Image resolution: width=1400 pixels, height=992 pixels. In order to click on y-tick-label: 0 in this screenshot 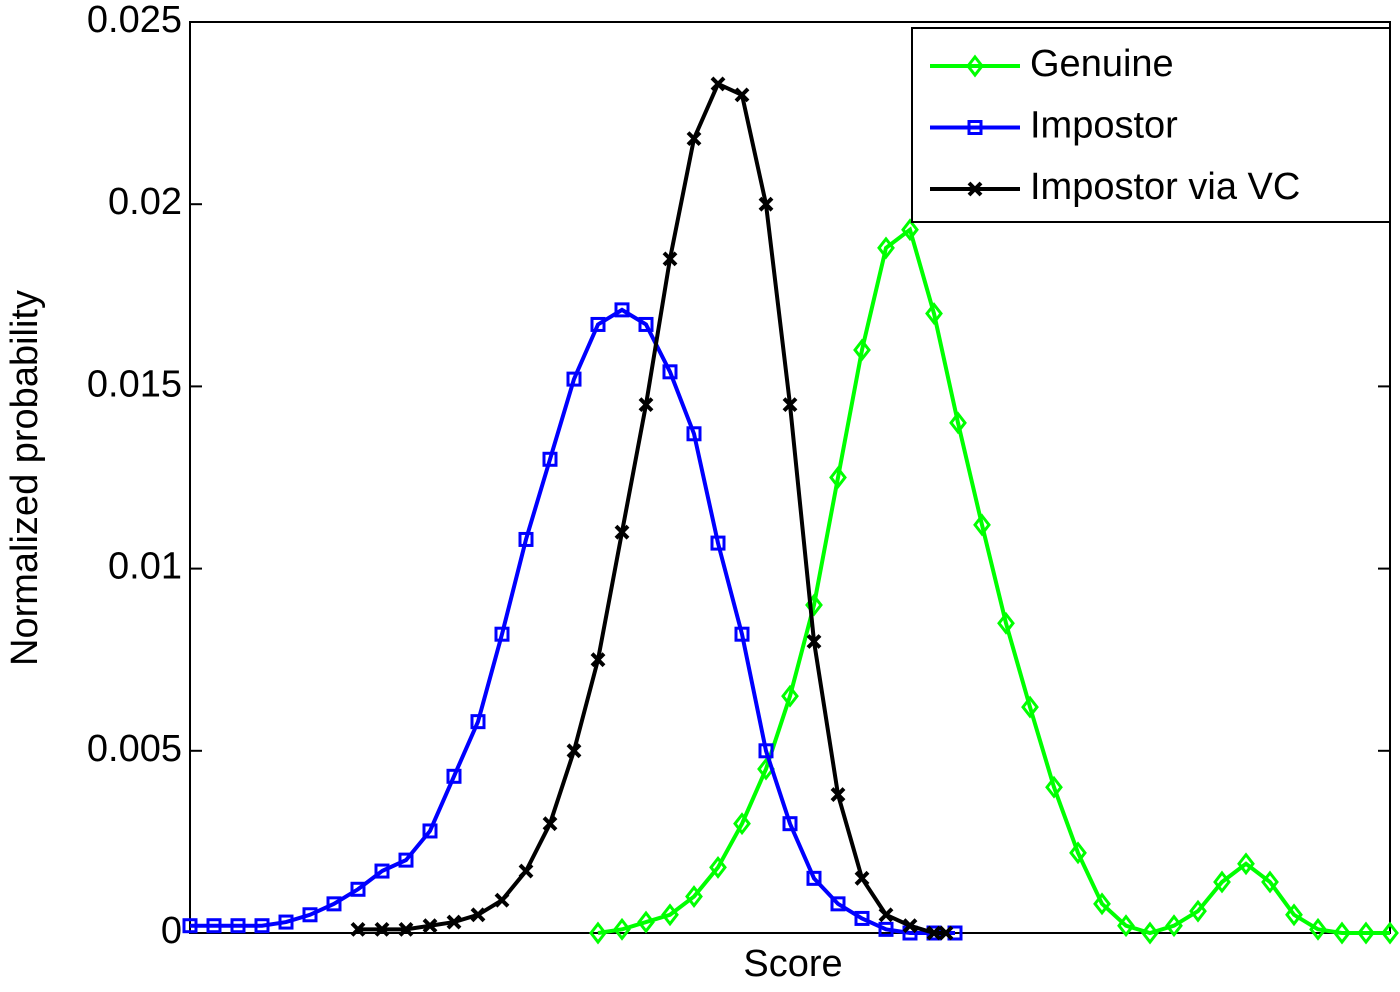, I will do `click(171, 931)`.